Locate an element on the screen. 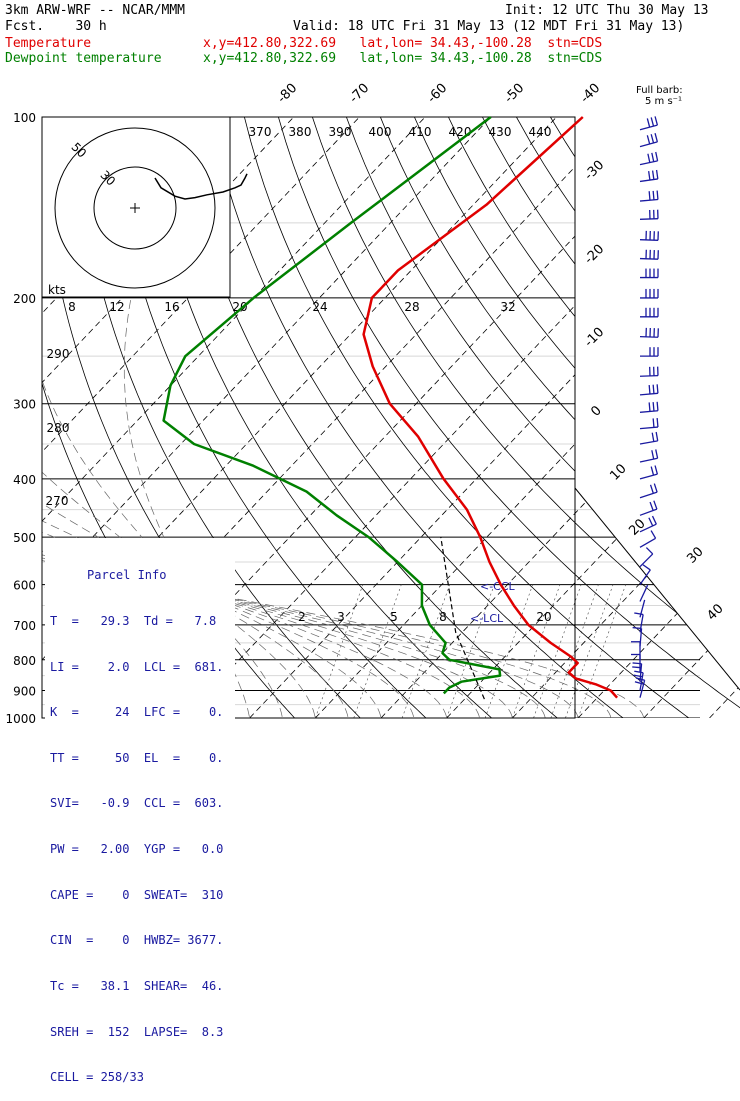 This screenshot has height=1101, width=740. pressure-tick-label: 400 is located at coordinates (24, 480).